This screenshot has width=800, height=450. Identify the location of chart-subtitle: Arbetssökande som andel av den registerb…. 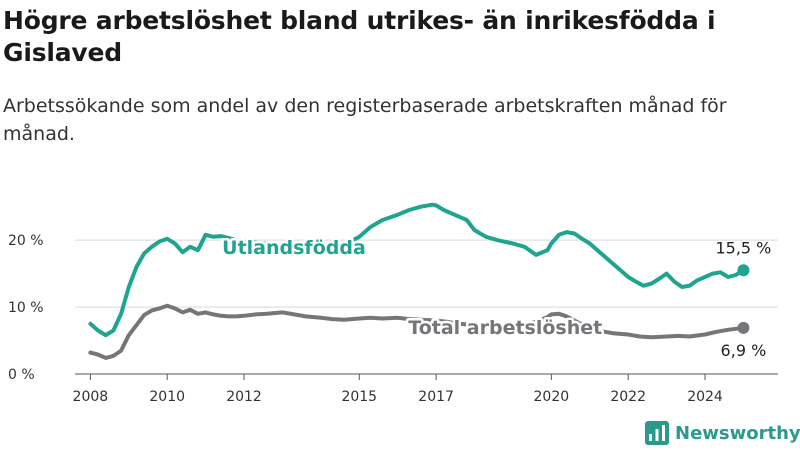
(365, 120).